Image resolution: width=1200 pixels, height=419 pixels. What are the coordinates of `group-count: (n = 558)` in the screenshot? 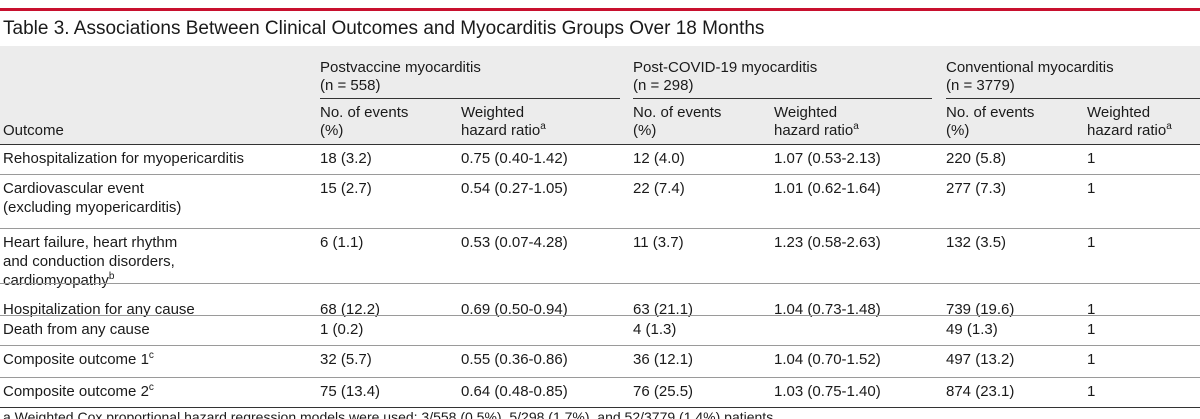 It's located at (350, 85).